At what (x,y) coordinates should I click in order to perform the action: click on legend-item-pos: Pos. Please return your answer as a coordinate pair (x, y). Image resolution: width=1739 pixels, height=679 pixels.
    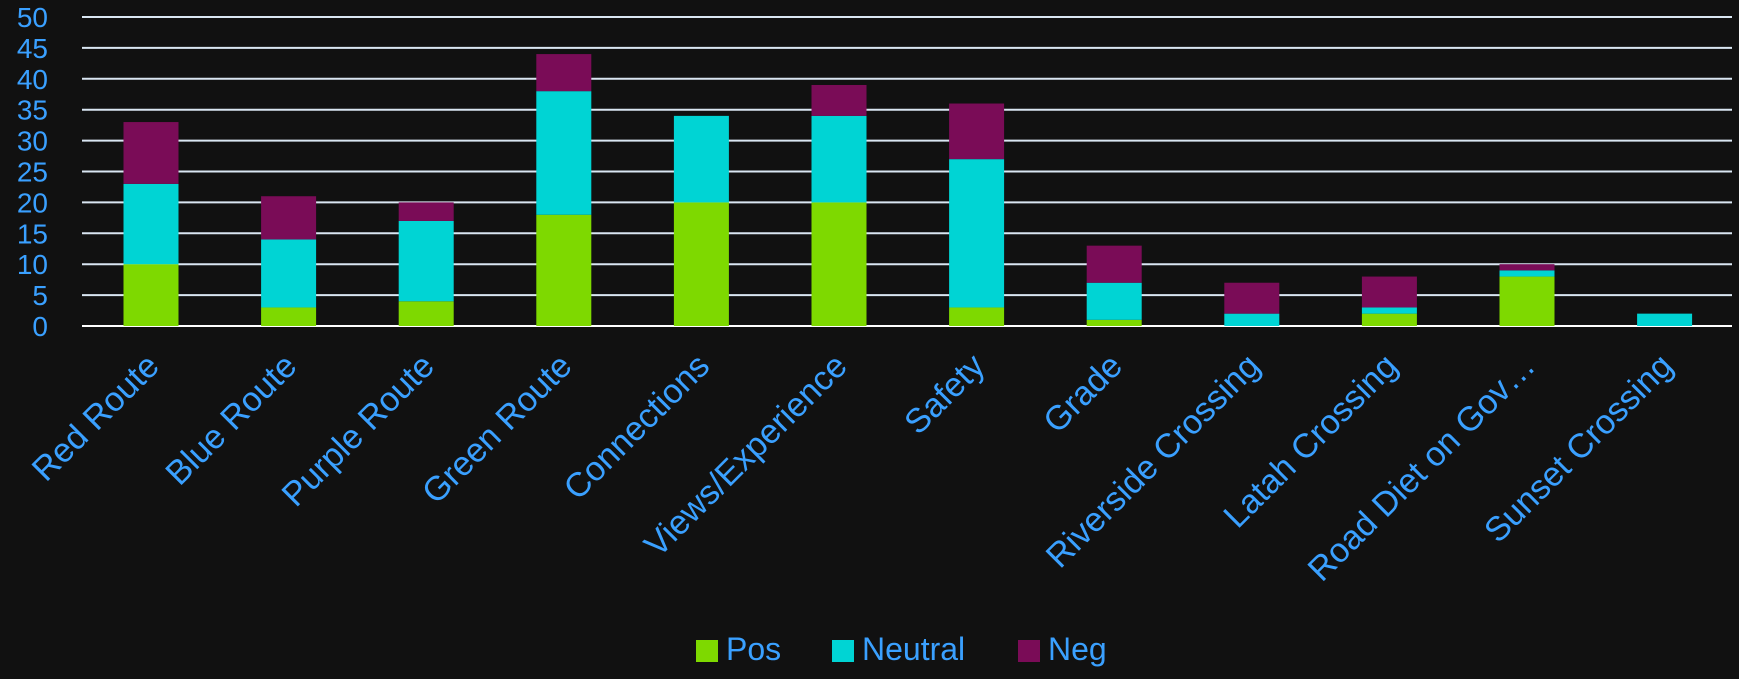
    Looking at the image, I should click on (738, 649).